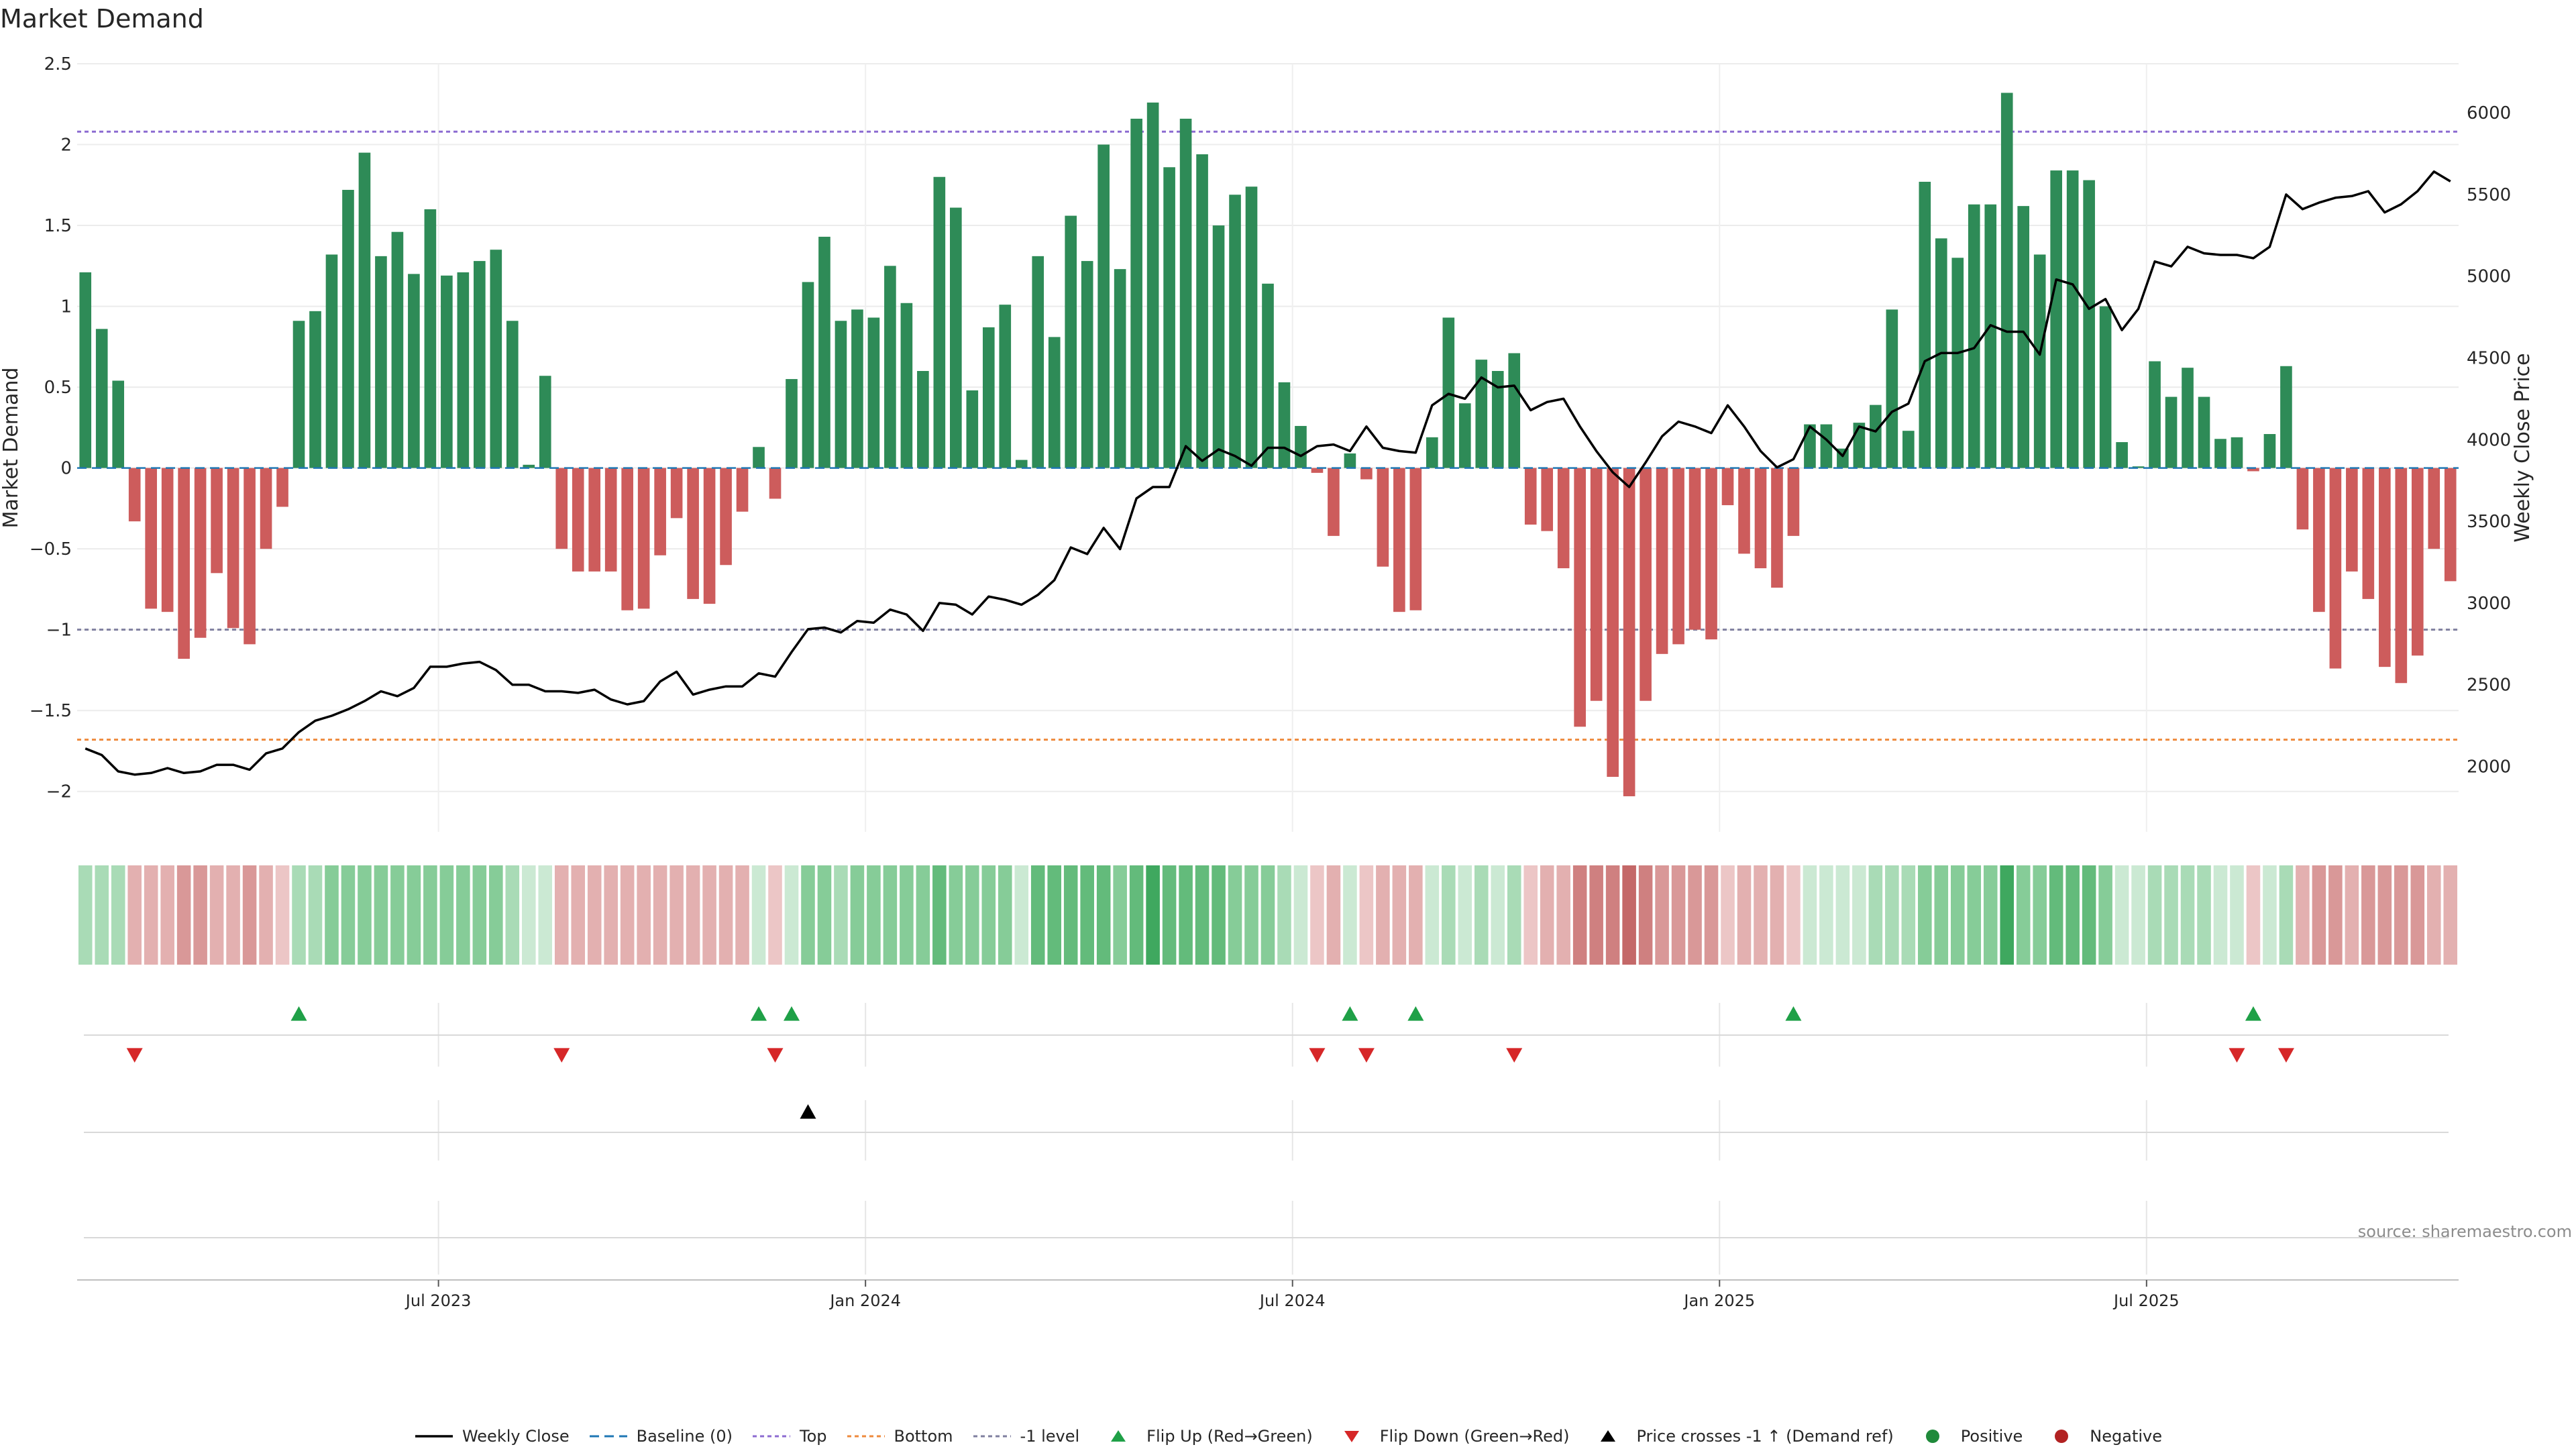 This screenshot has width=2576, height=1449. What do you see at coordinates (2489, 686) in the screenshot?
I see `y-right-tick-label: 2500` at bounding box center [2489, 686].